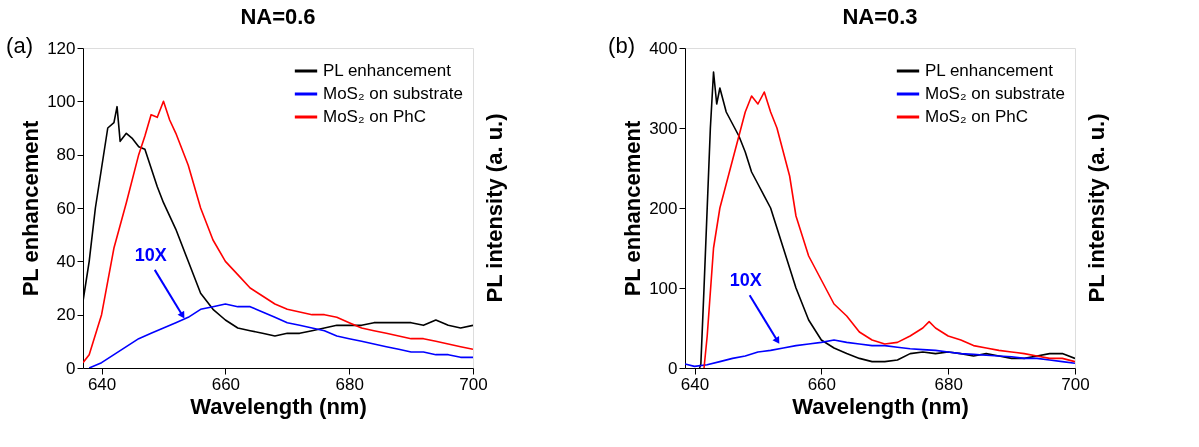 The height and width of the screenshot is (447, 1199). I want to click on line-series, so click(280, 335).